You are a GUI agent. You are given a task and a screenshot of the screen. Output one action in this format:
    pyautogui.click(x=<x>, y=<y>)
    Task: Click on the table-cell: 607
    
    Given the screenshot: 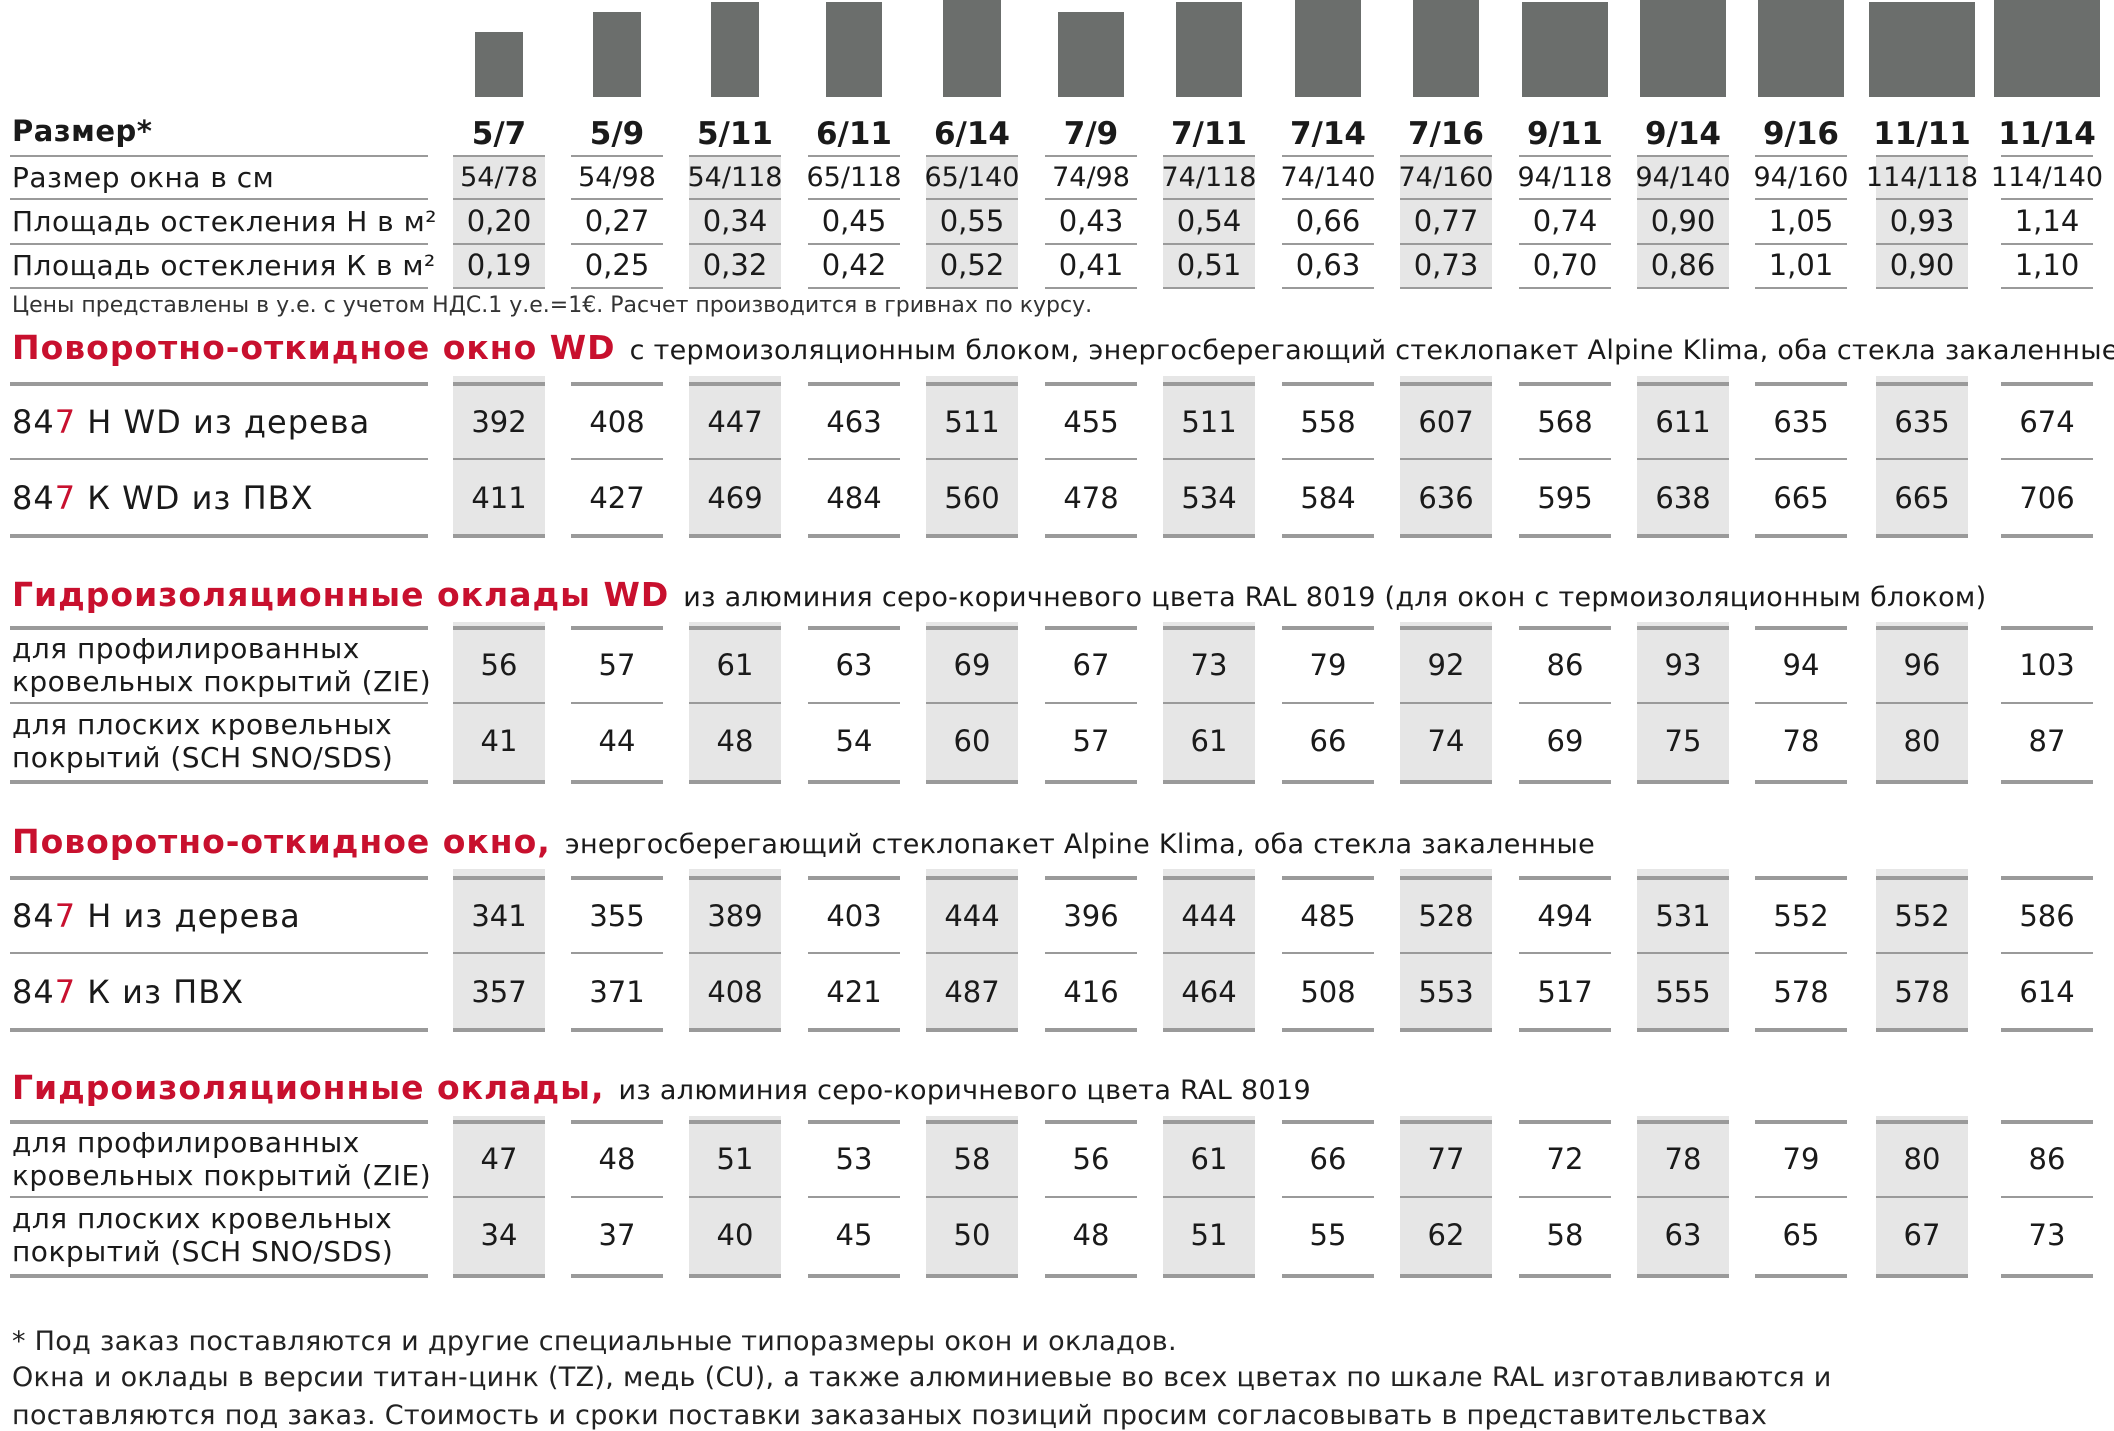 What is the action you would take?
    pyautogui.click(x=1446, y=422)
    